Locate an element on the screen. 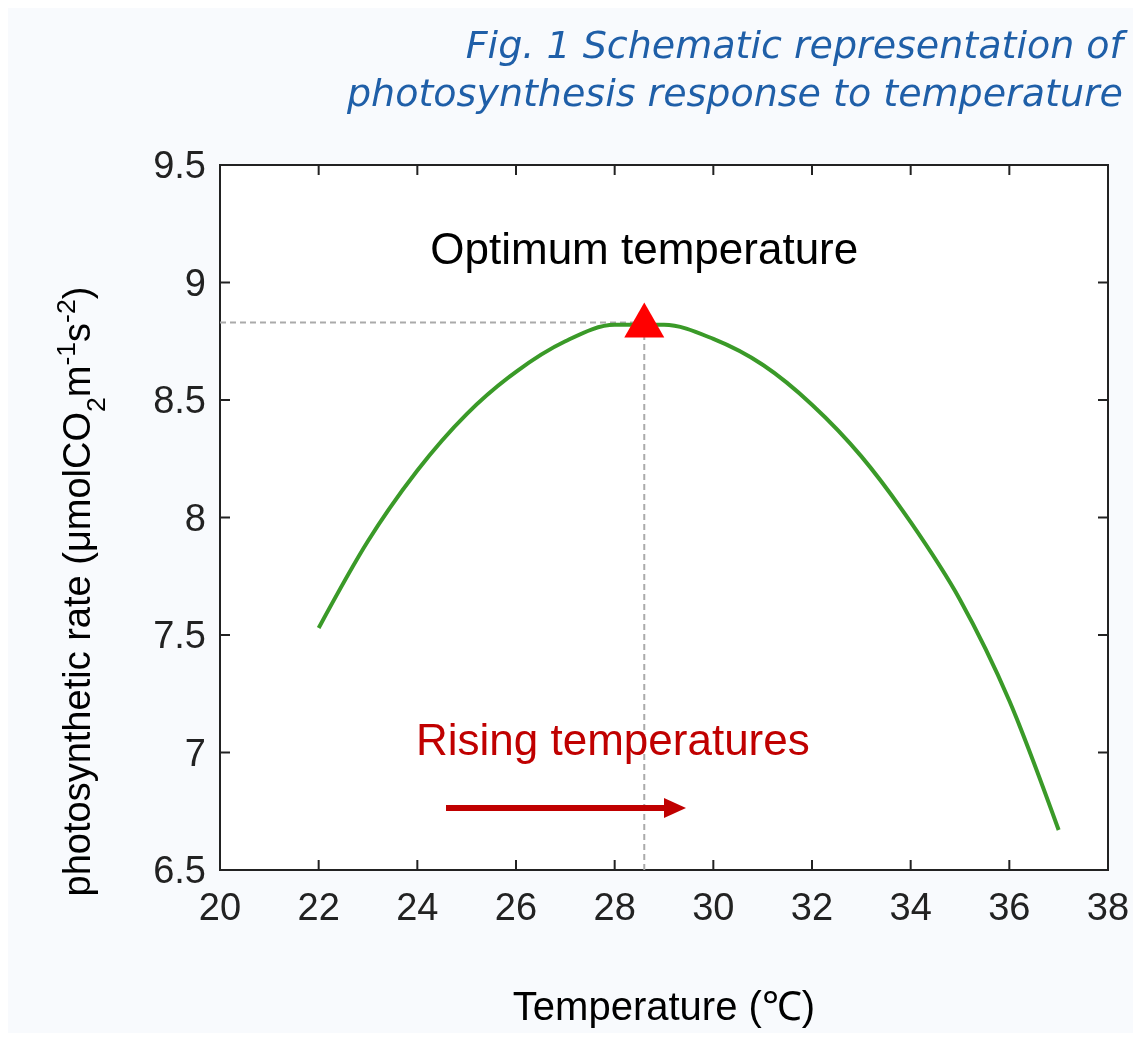  x-tick-label: 28 is located at coordinates (614, 907).